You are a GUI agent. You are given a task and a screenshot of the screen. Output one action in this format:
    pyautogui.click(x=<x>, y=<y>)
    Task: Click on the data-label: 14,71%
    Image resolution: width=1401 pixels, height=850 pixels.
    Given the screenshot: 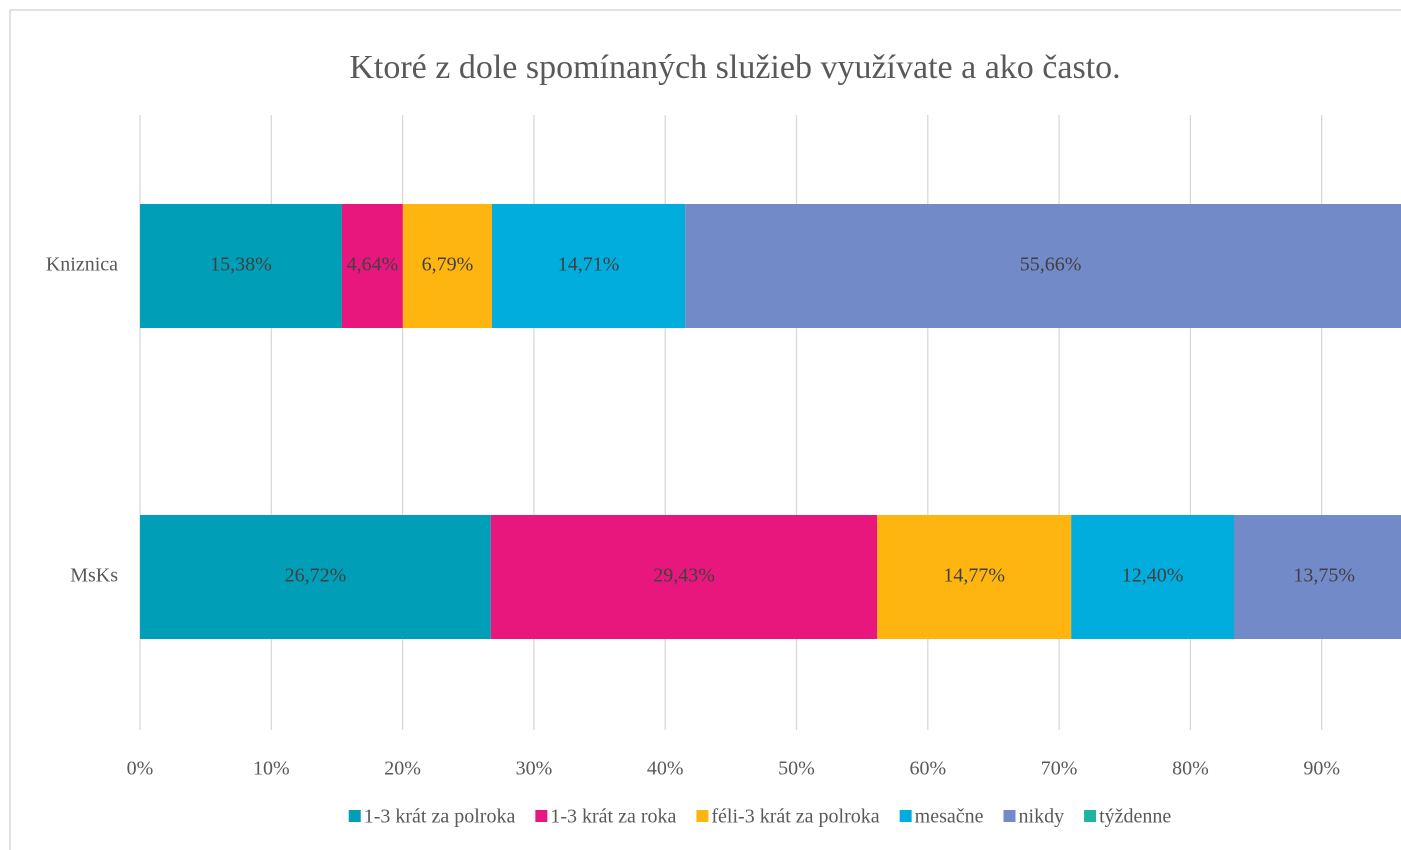 What is the action you would take?
    pyautogui.click(x=589, y=265)
    